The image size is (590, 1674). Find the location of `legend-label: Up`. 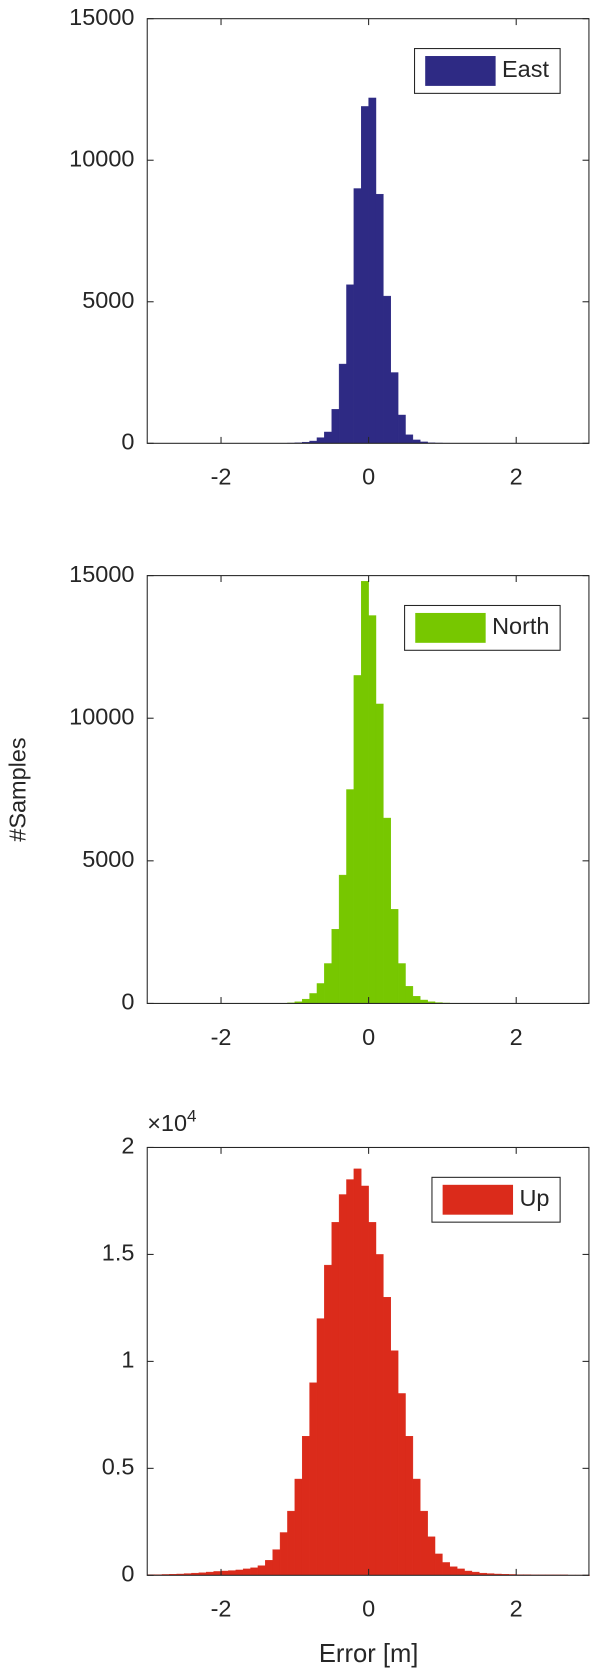

legend-label: Up is located at coordinates (534, 1198).